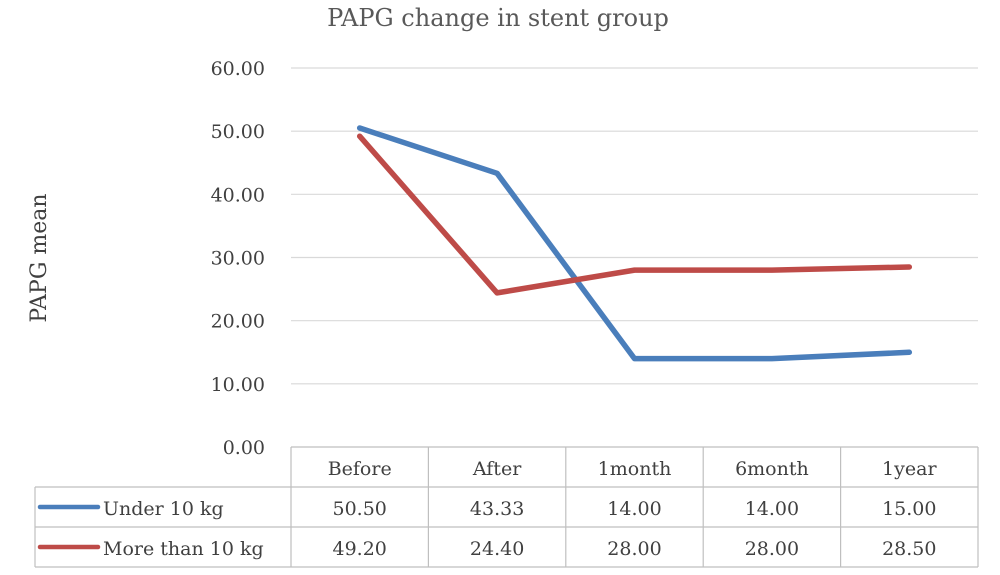 This screenshot has width=1000, height=575. What do you see at coordinates (635, 469) in the screenshot?
I see `x-category-label: 1month` at bounding box center [635, 469].